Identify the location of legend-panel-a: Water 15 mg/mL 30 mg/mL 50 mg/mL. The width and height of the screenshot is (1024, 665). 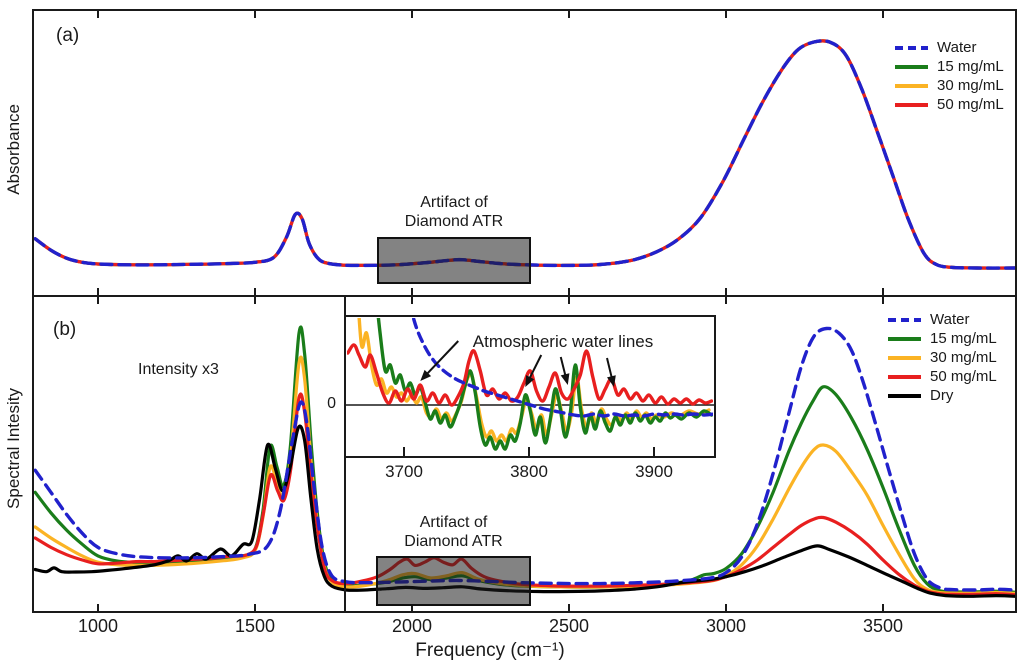
(949, 76).